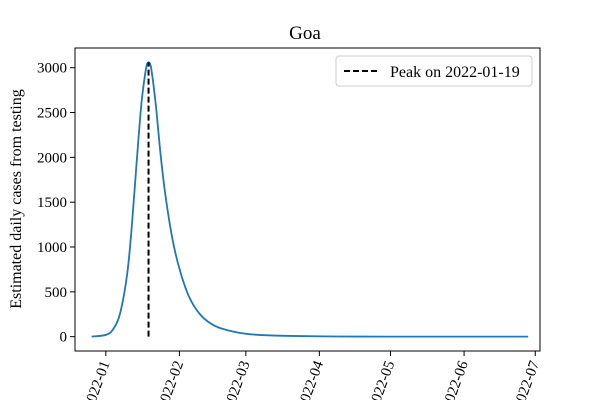  What do you see at coordinates (456, 379) in the screenshot?
I see `x-tick-label: 2022-06` at bounding box center [456, 379].